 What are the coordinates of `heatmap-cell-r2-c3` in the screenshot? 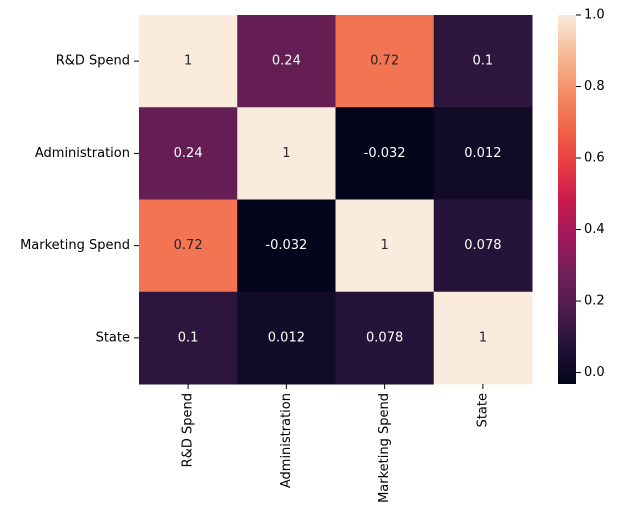 It's located at (483, 246).